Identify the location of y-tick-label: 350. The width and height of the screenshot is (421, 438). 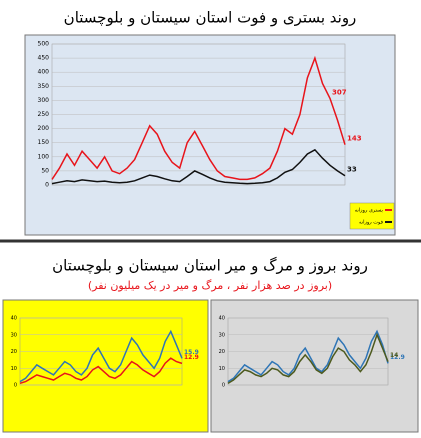
(44, 86).